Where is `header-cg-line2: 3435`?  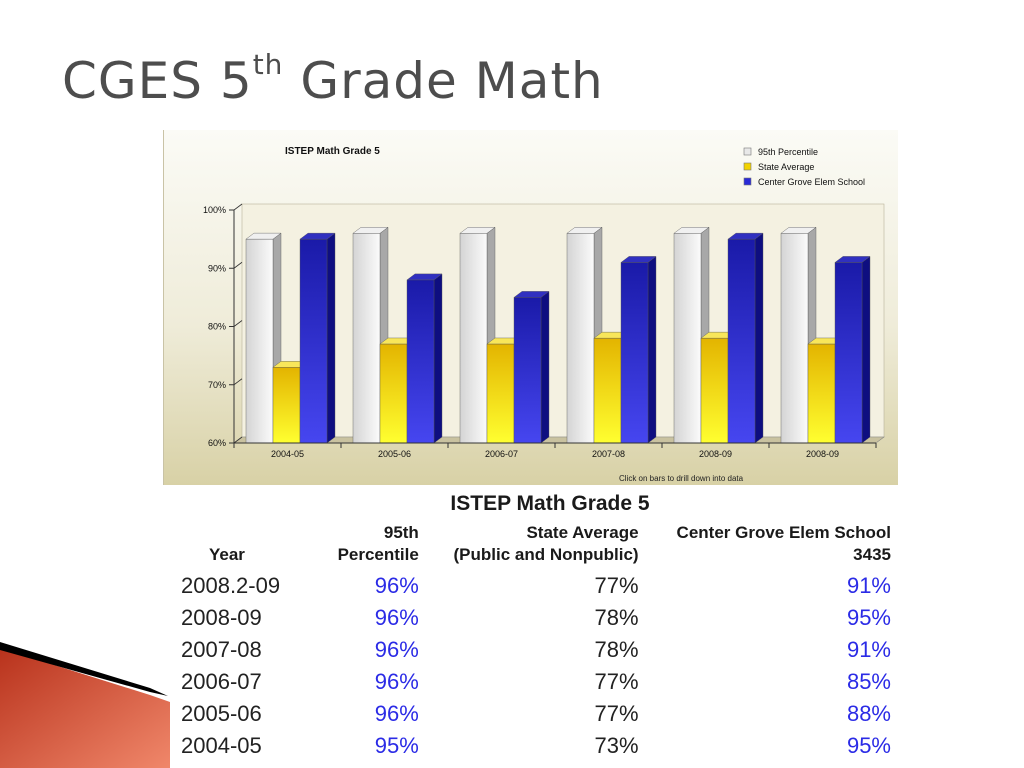 header-cg-line2: 3435 is located at coordinates (872, 554).